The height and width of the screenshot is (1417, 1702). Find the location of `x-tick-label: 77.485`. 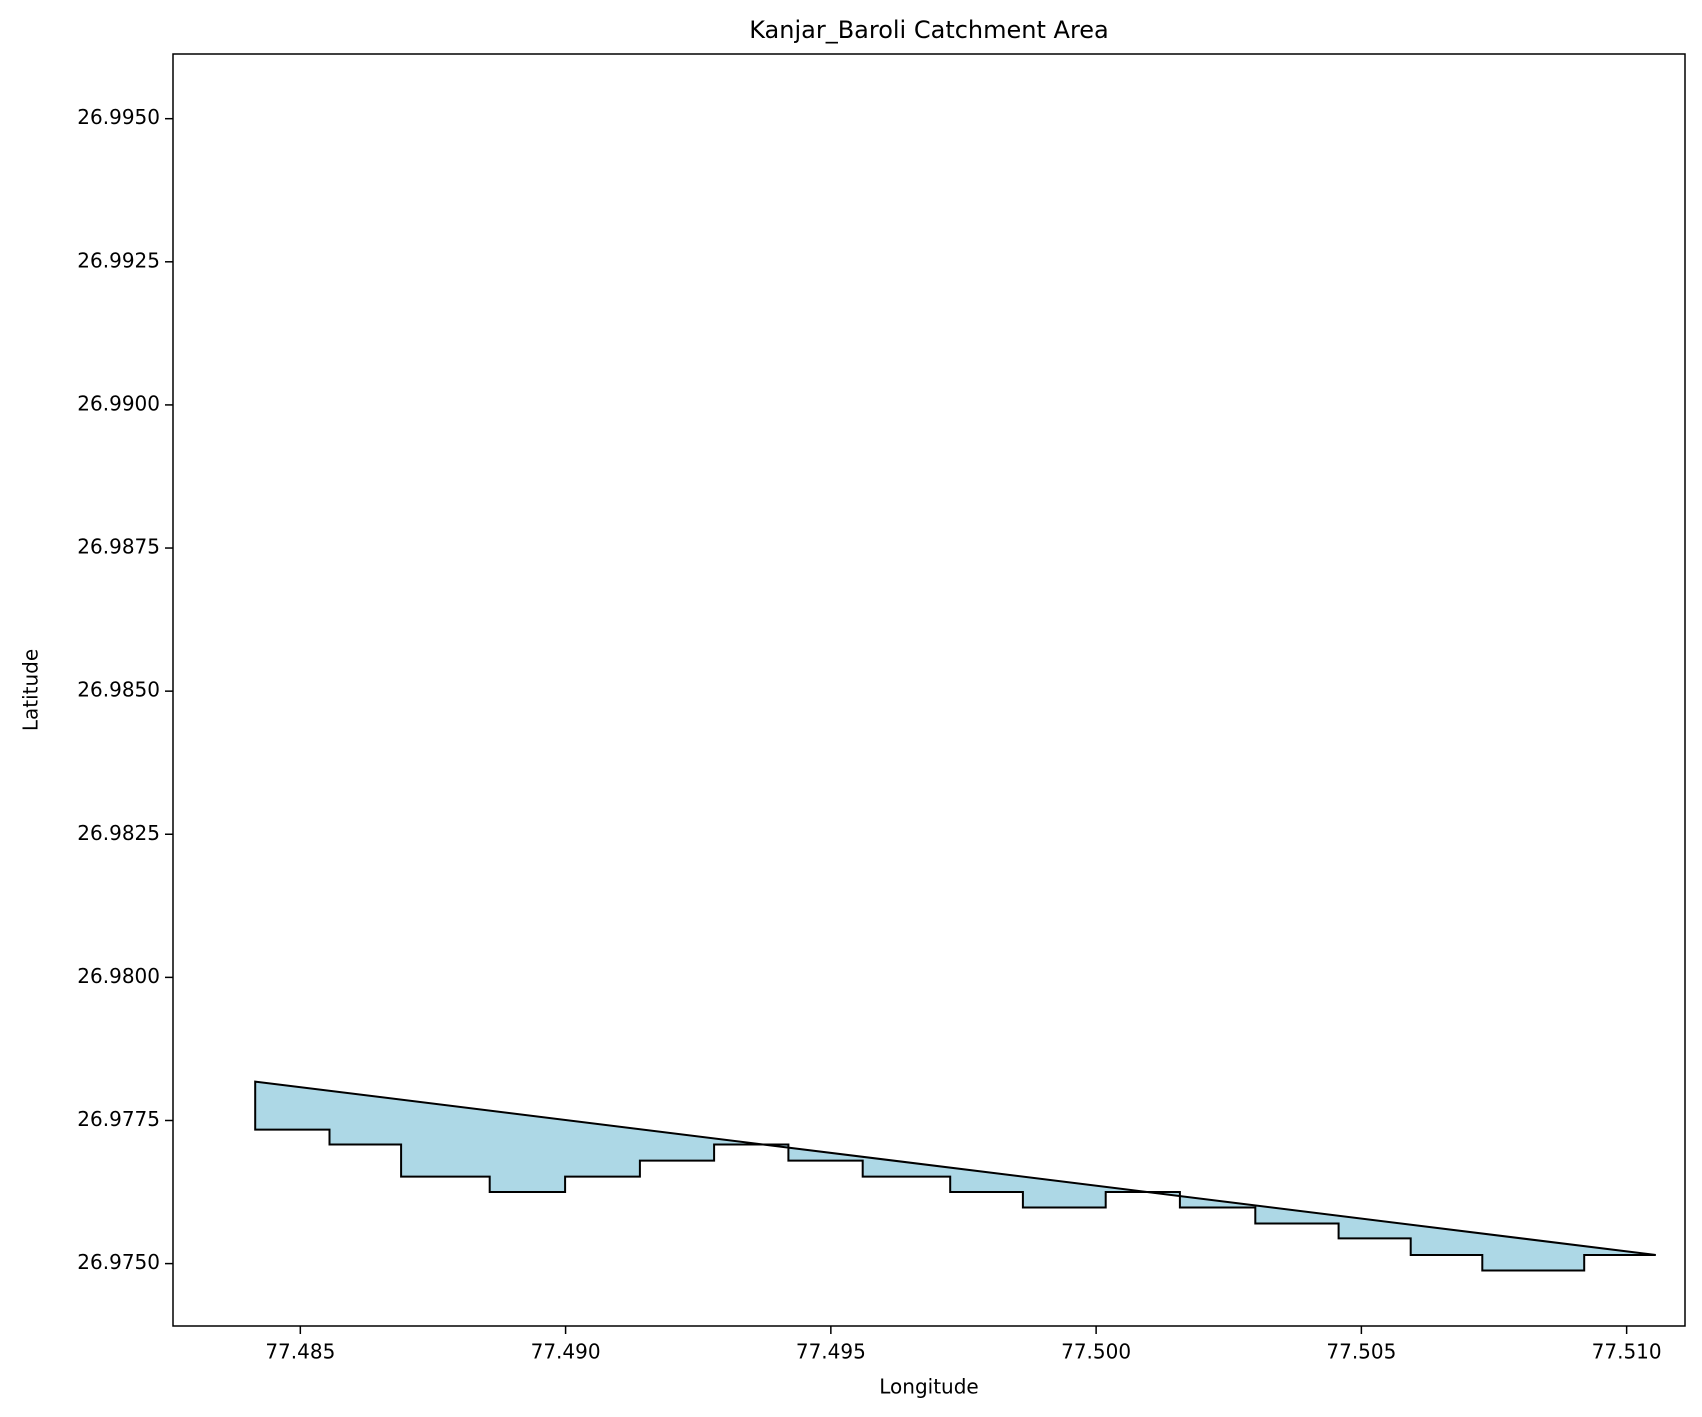

x-tick-label: 77.485 is located at coordinates (300, 1352).